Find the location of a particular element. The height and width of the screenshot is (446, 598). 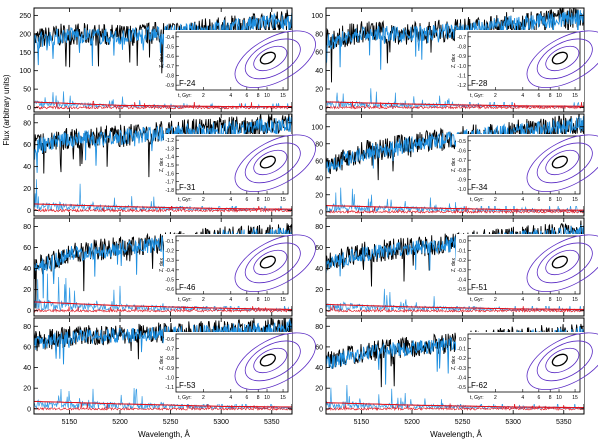

inset-y-tick-label: -1.8 is located at coordinates (169, 191).